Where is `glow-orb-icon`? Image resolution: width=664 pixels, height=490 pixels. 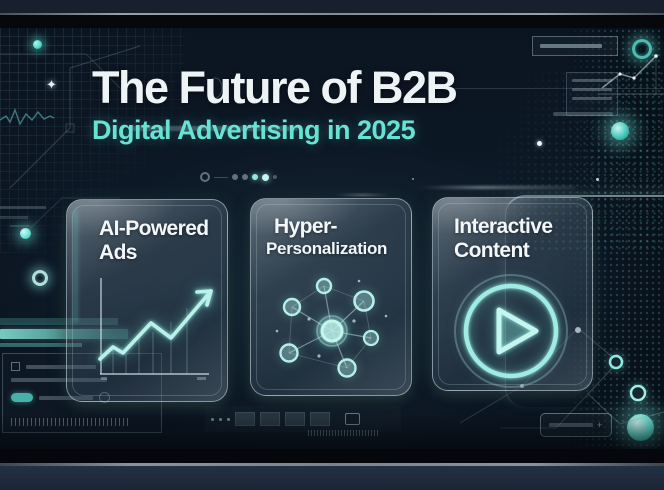
glow-orb-icon is located at coordinates (620, 131).